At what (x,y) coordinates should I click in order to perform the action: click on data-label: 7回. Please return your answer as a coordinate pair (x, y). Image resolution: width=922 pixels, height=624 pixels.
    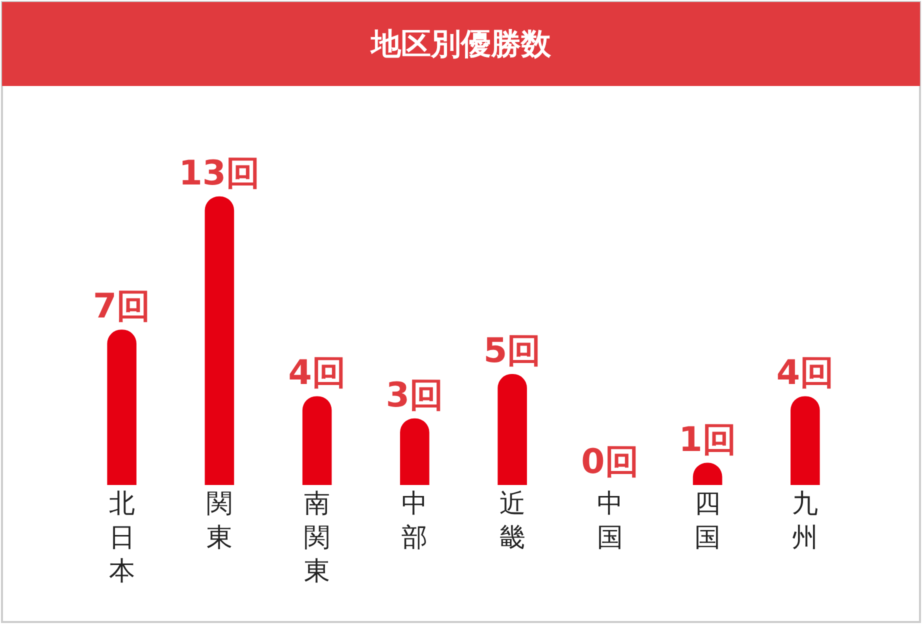
    Looking at the image, I should click on (121, 306).